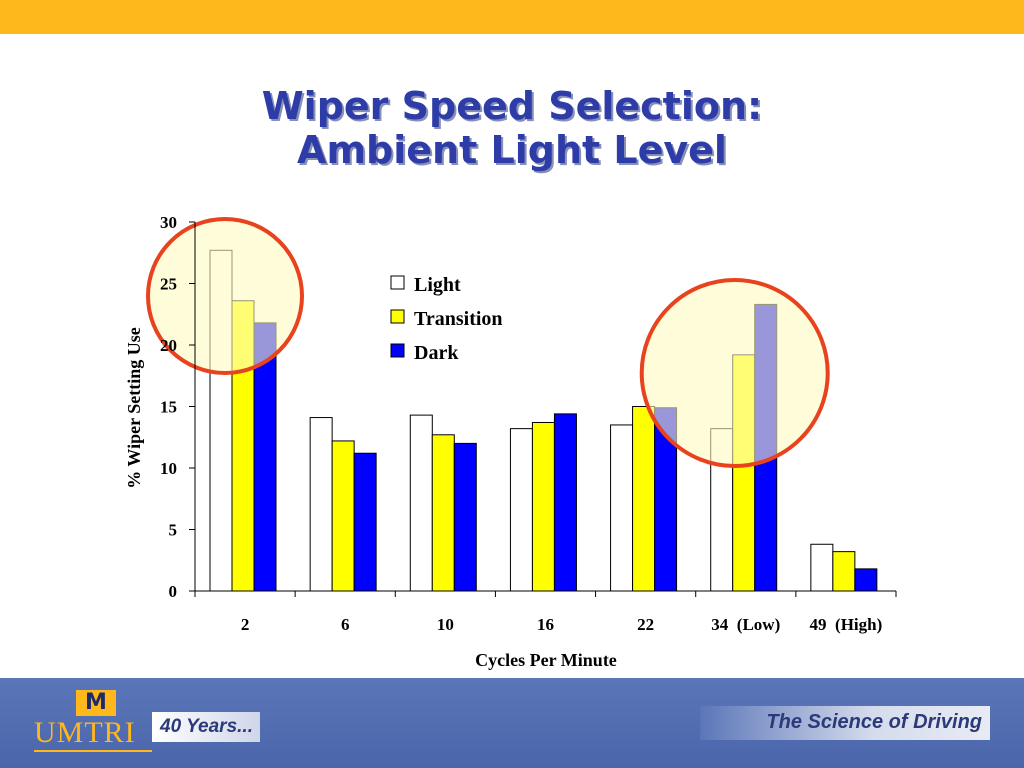 The width and height of the screenshot is (1024, 768). What do you see at coordinates (397, 282) in the screenshot?
I see `legend-swatch-light` at bounding box center [397, 282].